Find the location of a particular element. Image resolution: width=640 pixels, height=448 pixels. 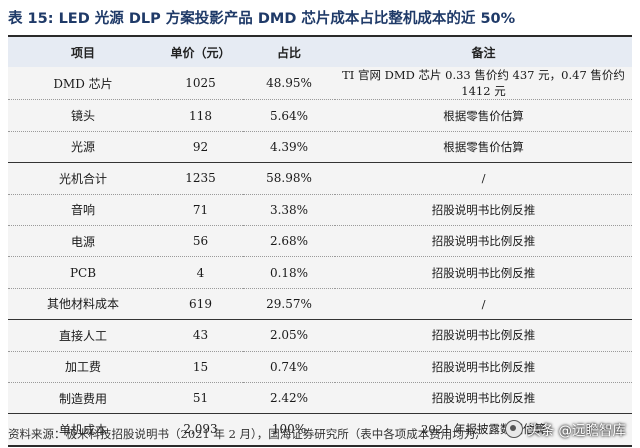

header-price: 单价（元） is located at coordinates (200, 52).